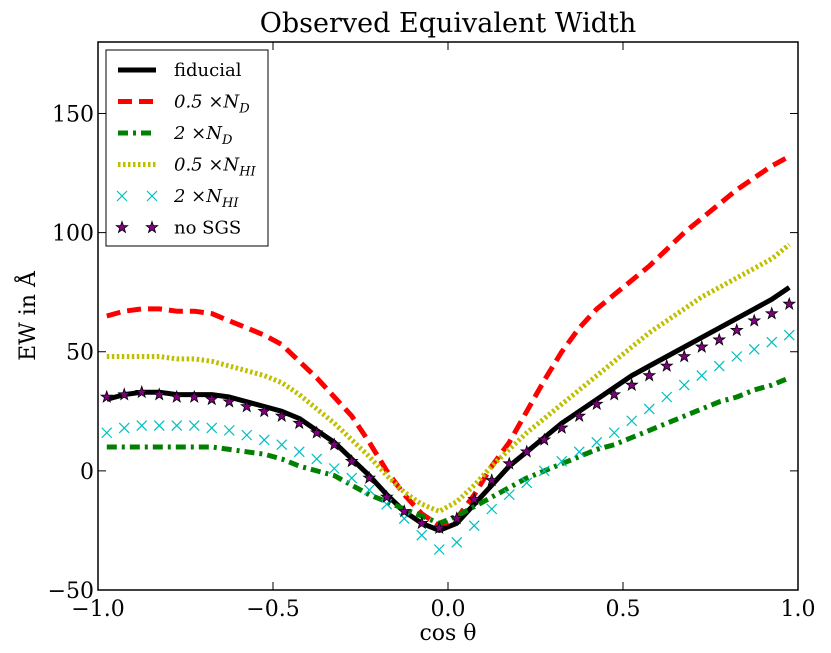 This screenshot has height=653, width=831. I want to click on legend-entry-2-n-d: 2 ×ND, so click(175, 135).